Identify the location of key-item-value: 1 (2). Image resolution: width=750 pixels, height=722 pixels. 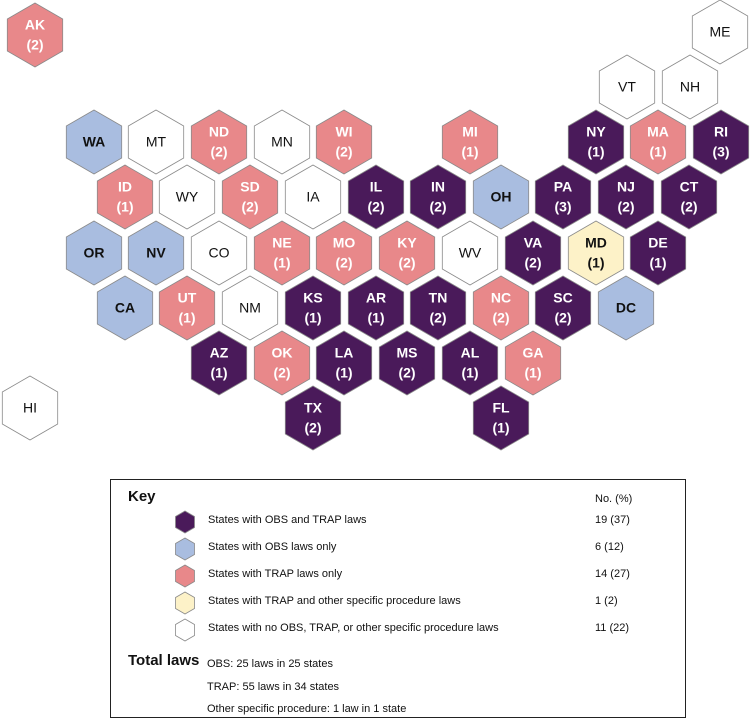
(606, 601).